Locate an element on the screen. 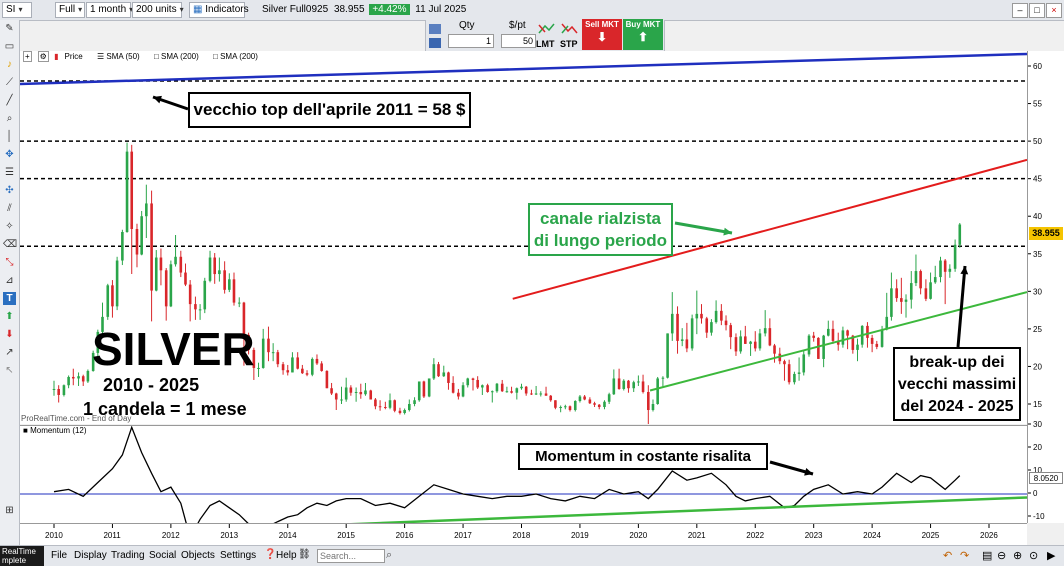 Image resolution: width=1064 pixels, height=566 pixels. ruler-icon: ⊿ is located at coordinates (9, 280).